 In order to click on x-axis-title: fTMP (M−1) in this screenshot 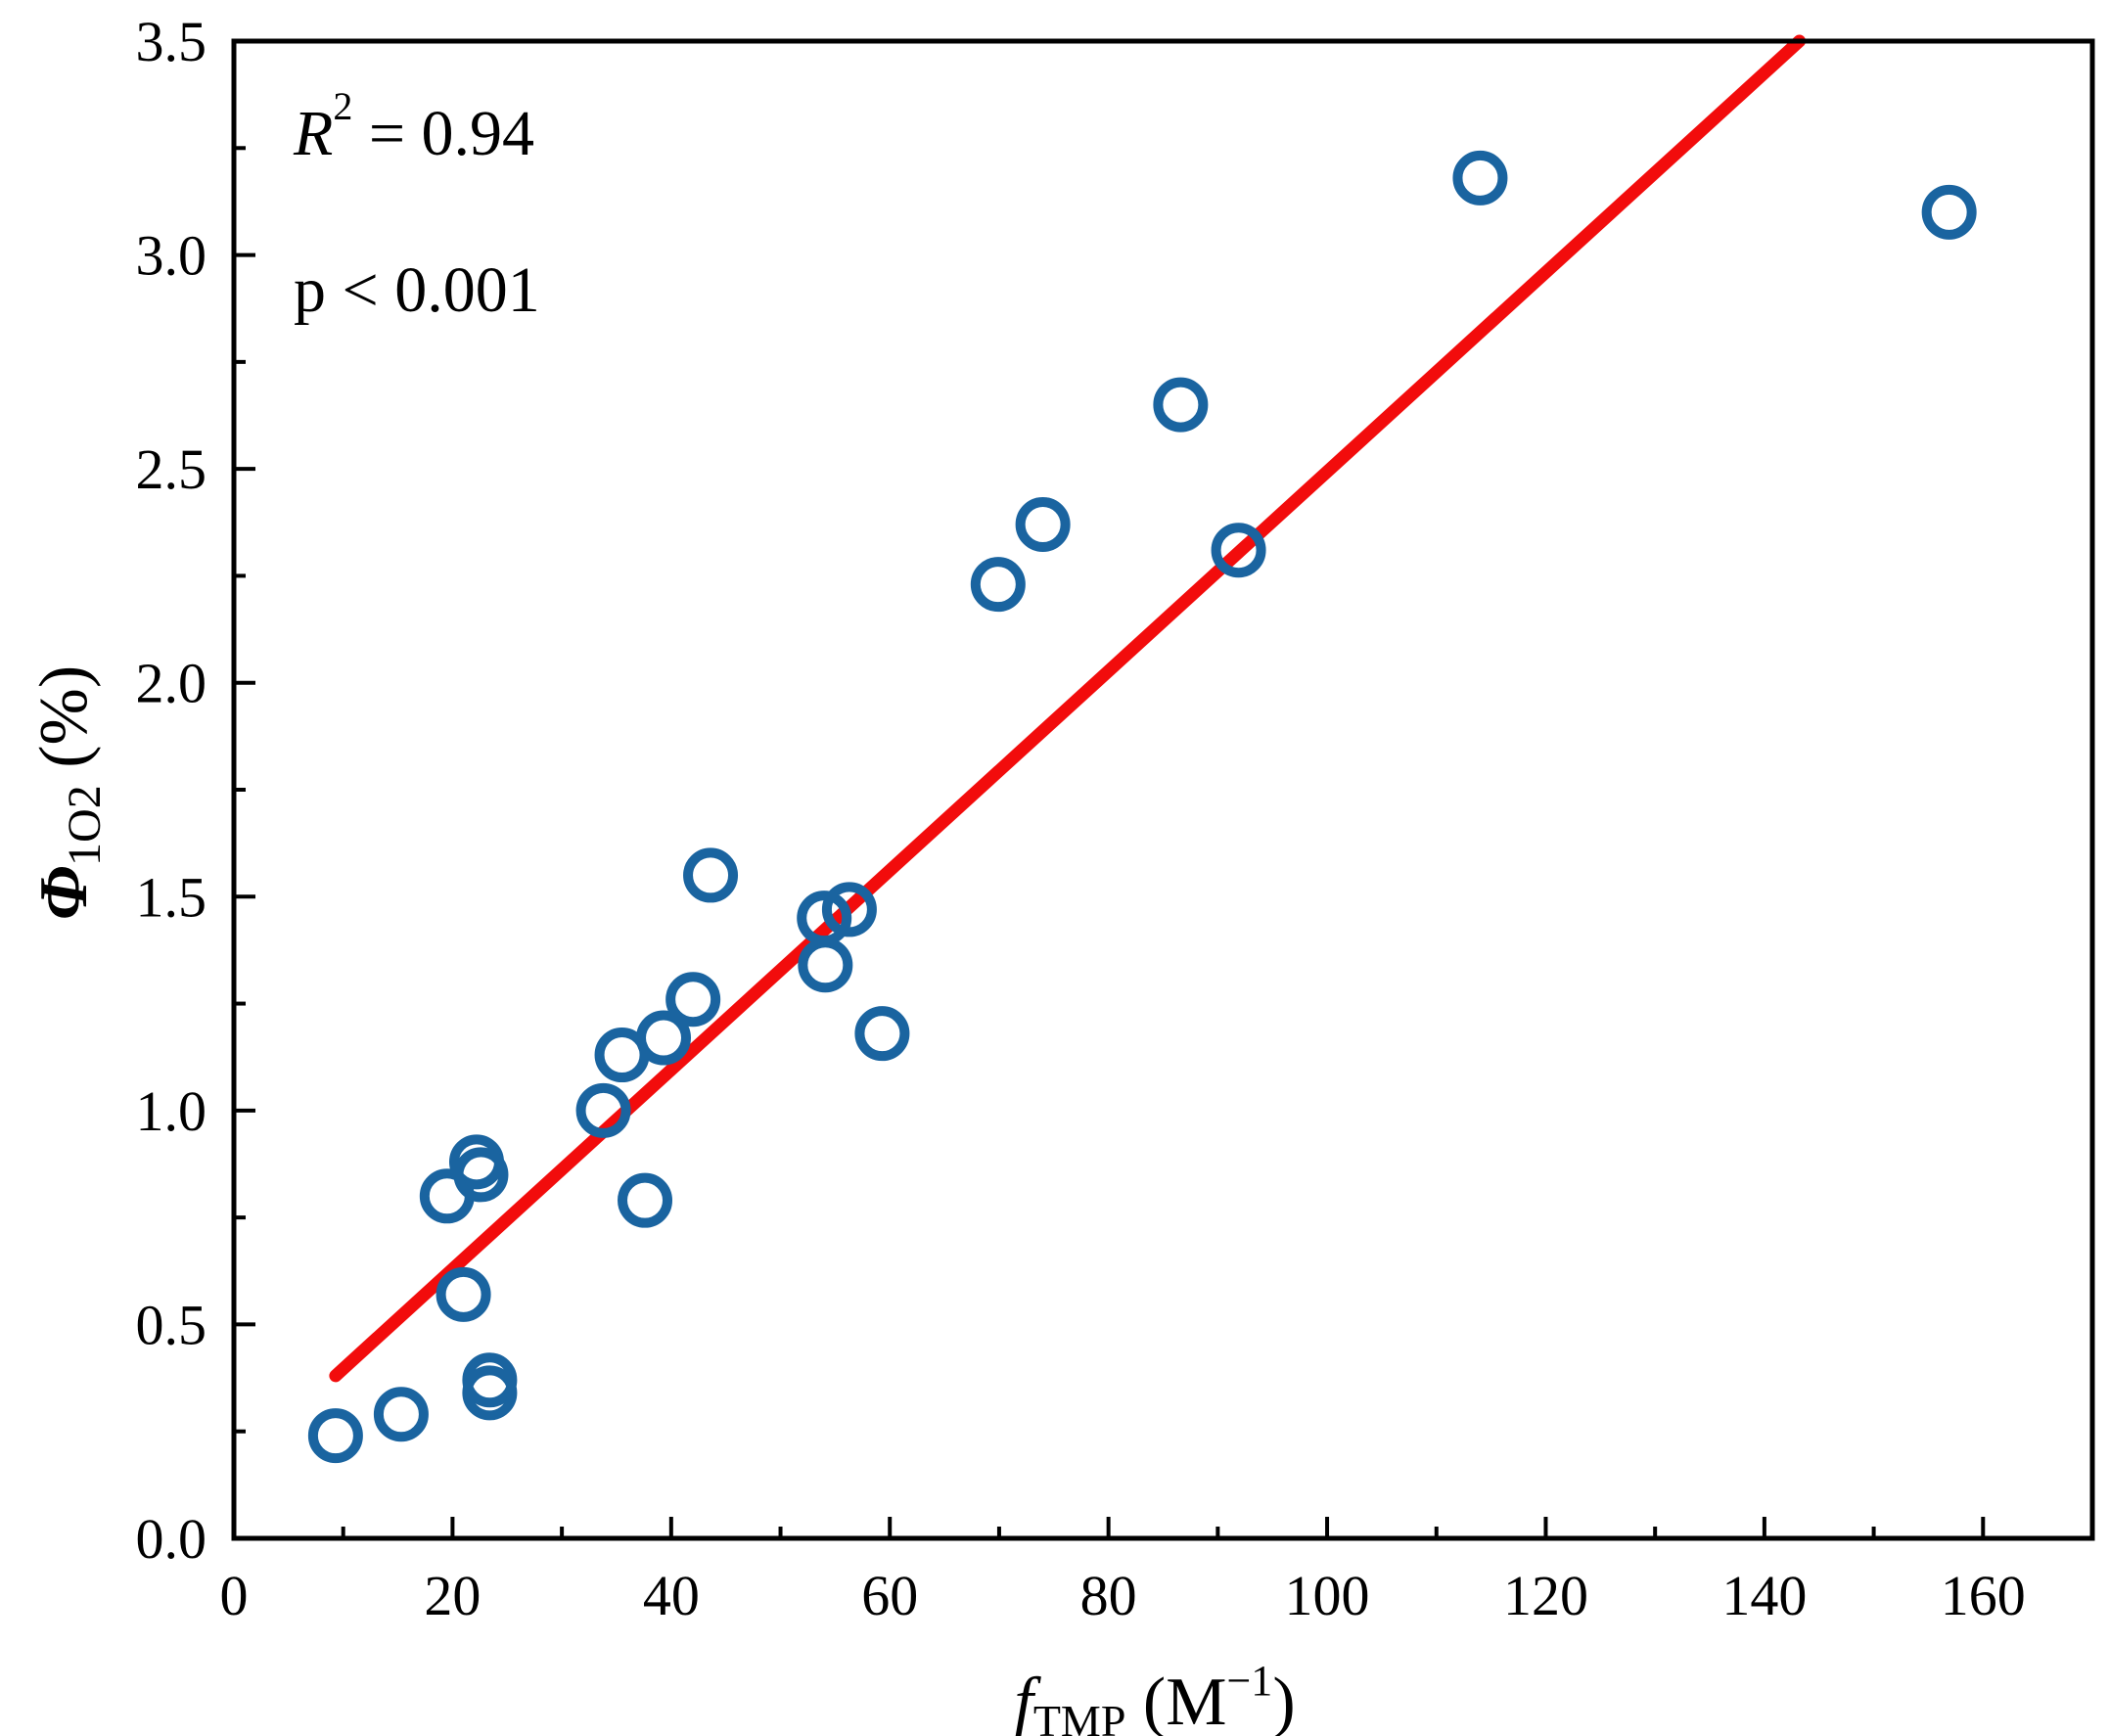, I will do `click(1154, 1696)`.